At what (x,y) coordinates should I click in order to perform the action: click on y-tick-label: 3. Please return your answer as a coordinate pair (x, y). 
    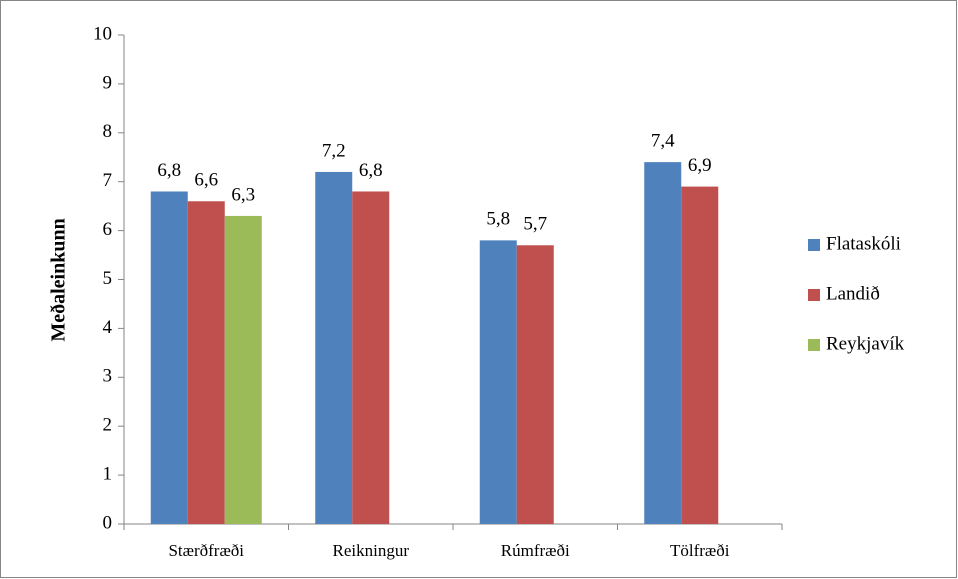
    Looking at the image, I should click on (108, 376).